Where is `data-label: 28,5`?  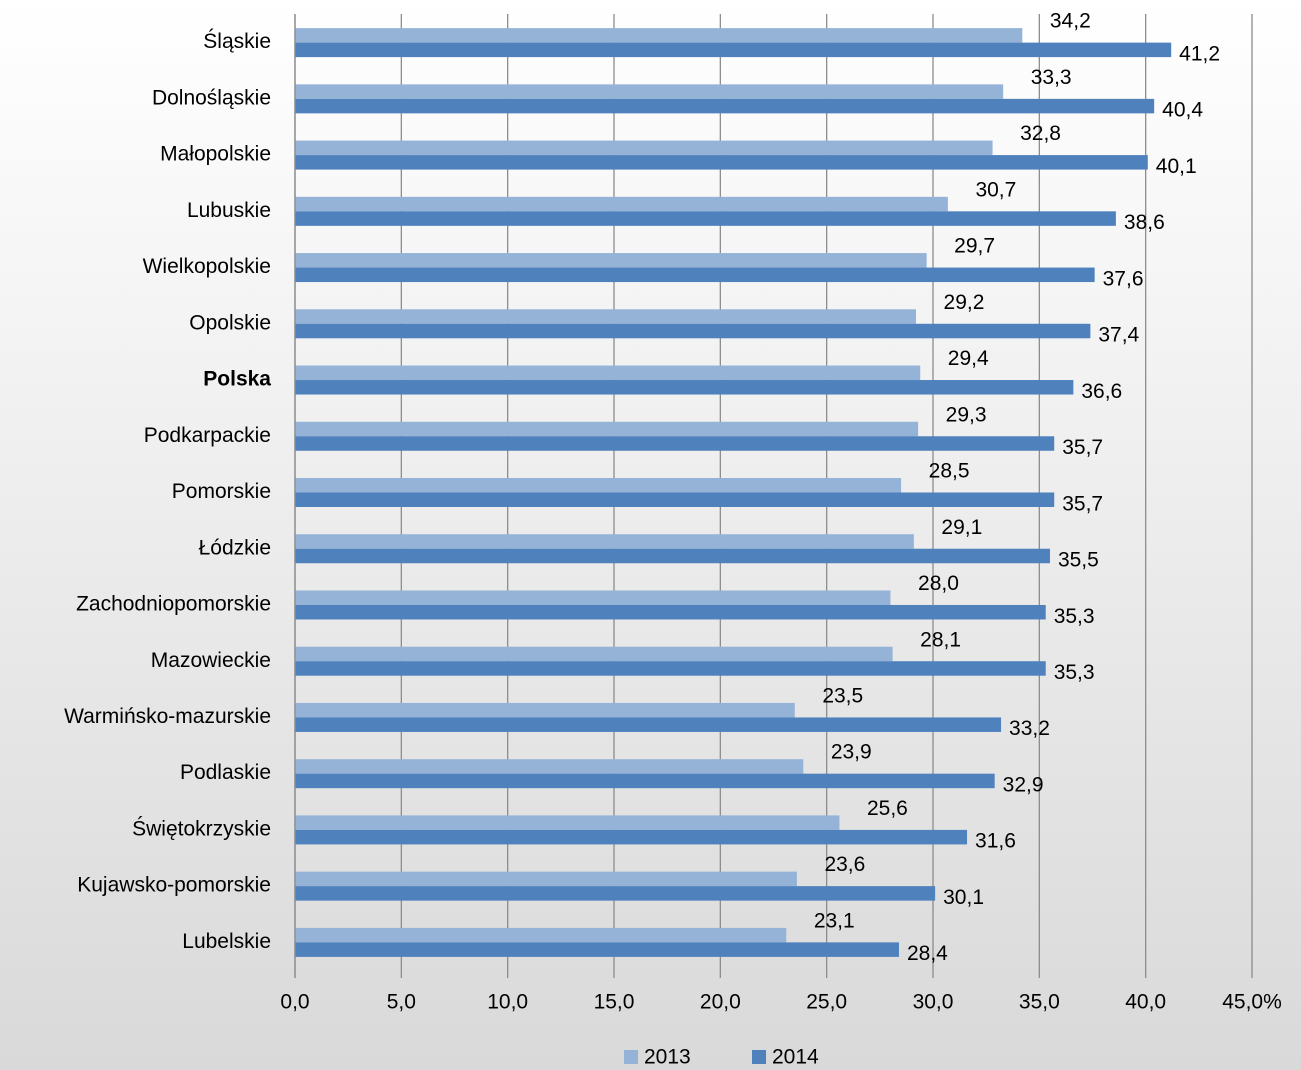
data-label: 28,5 is located at coordinates (949, 471).